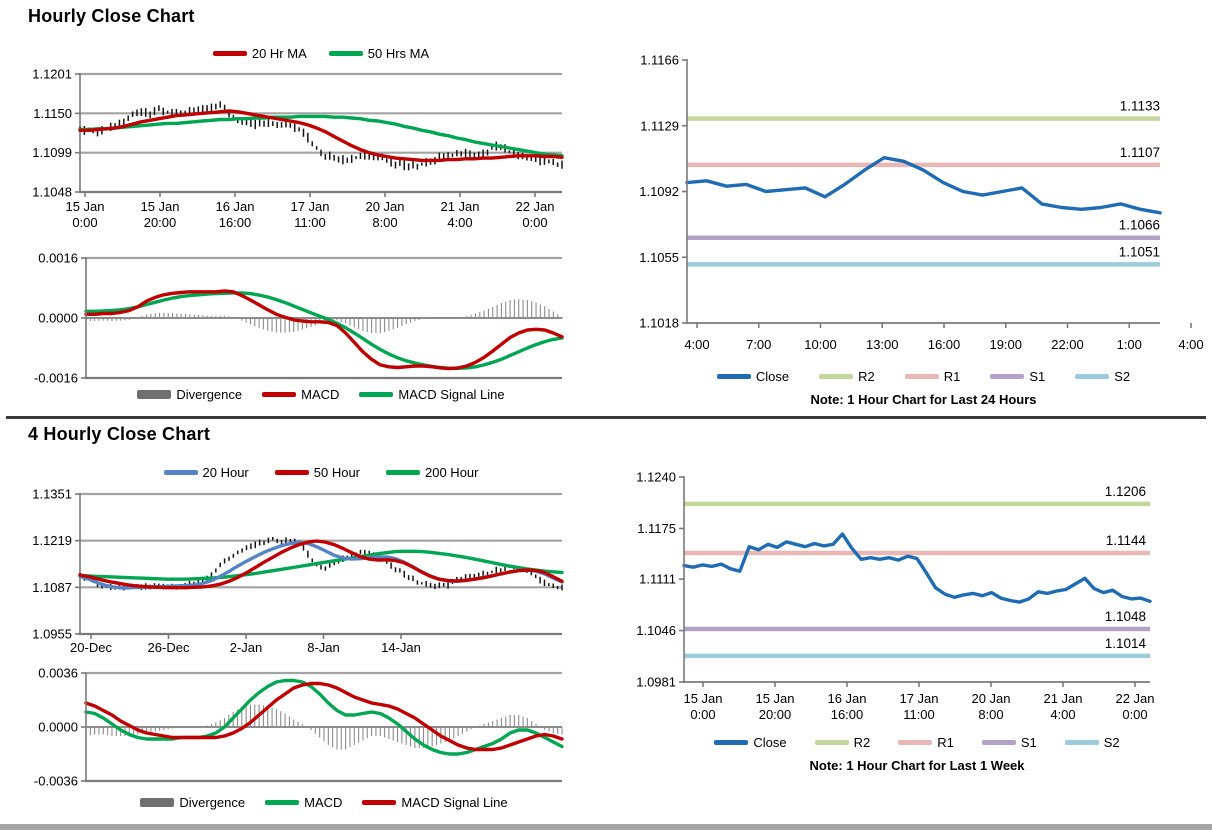 The image size is (1212, 834). I want to click on x-tick-label: 1:00, so click(1129, 344).